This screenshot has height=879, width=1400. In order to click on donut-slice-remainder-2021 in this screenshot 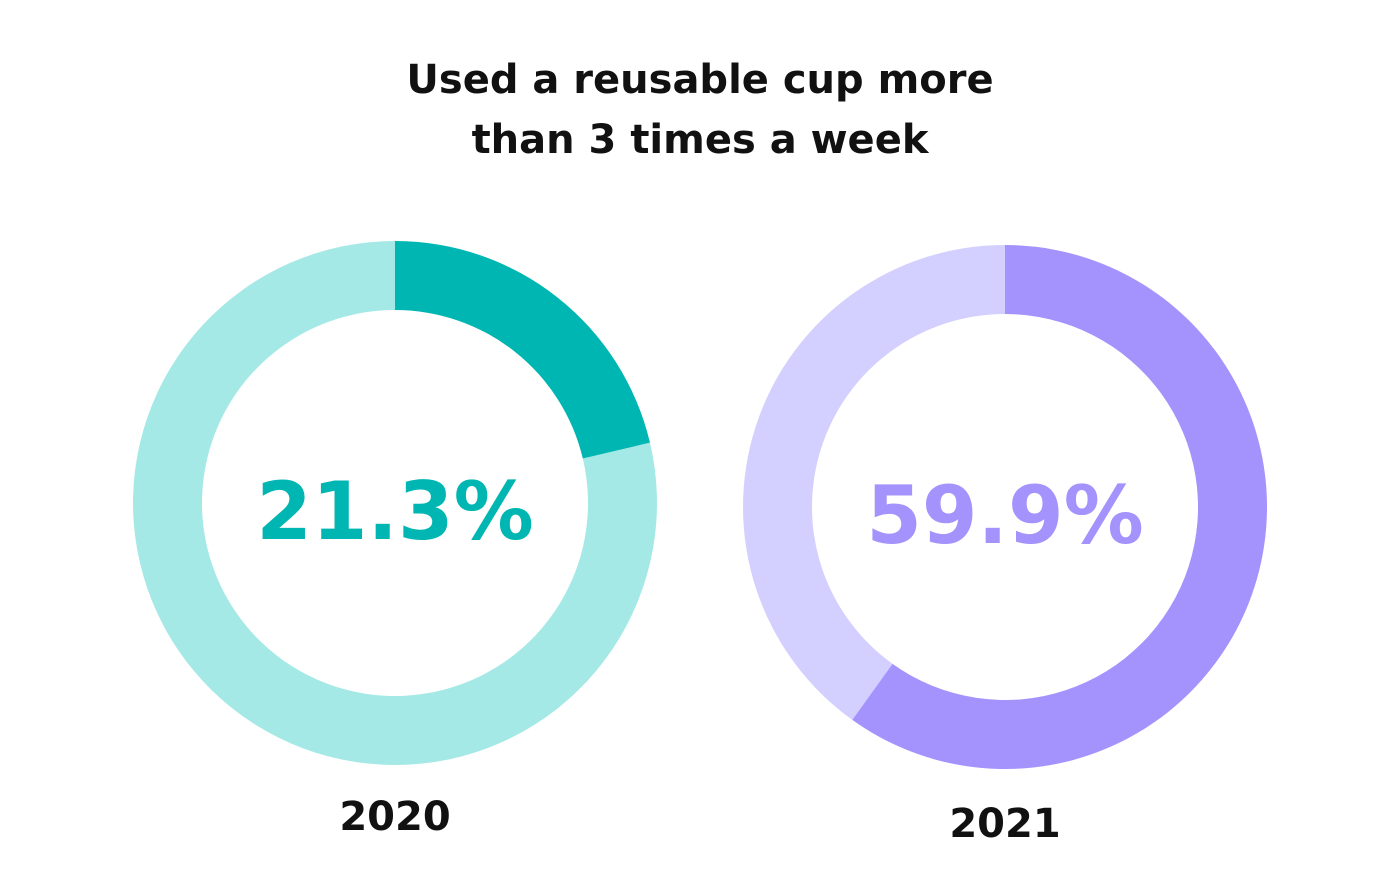, I will do `click(874, 482)`.